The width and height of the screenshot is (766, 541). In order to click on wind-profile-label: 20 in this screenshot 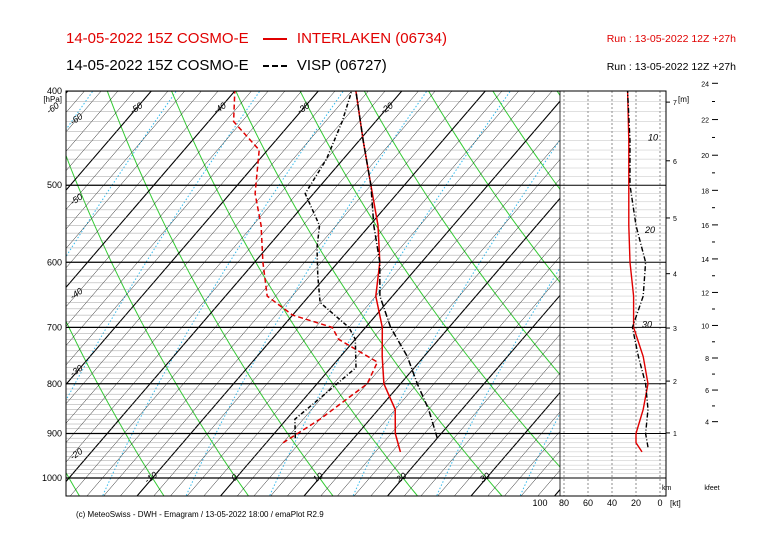, I will do `click(649, 230)`.